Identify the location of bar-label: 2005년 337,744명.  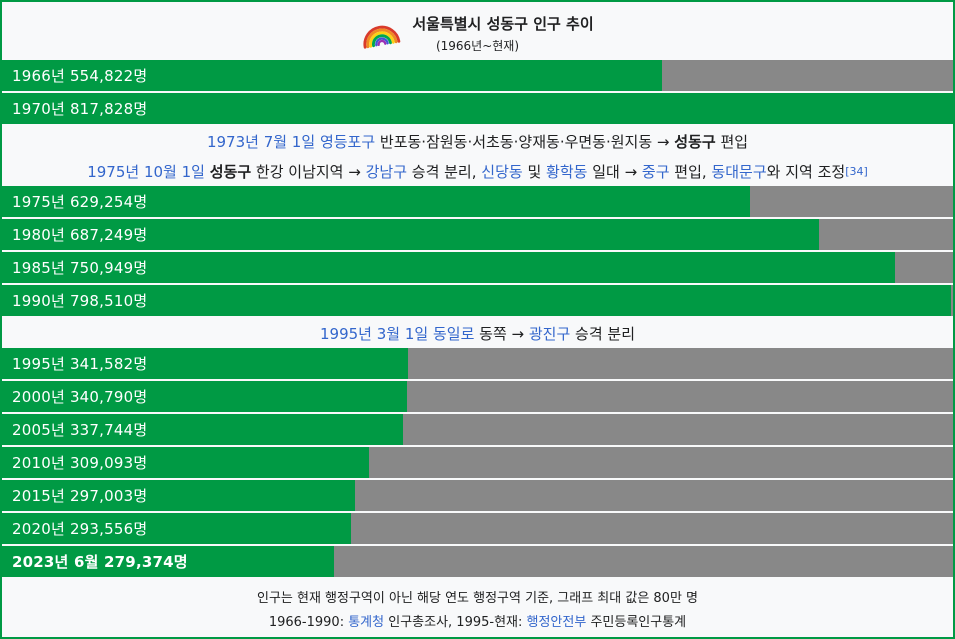
(80, 430).